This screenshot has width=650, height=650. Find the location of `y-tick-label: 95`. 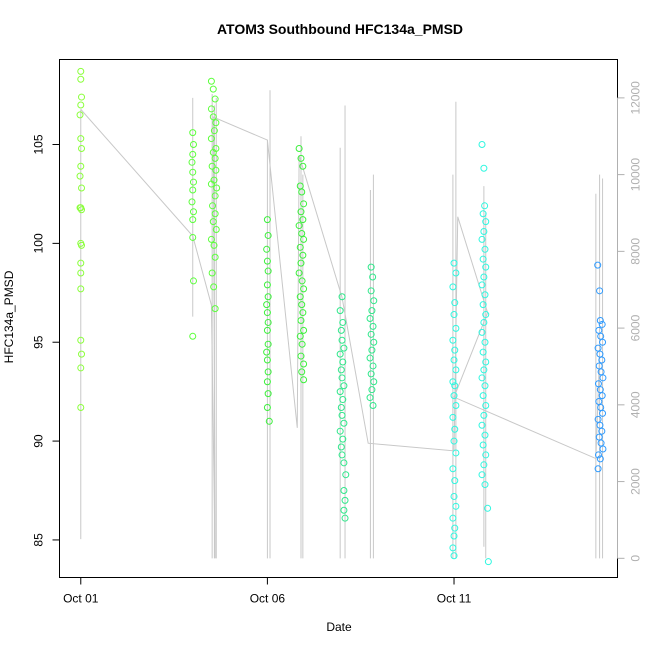

y-tick-label: 95 is located at coordinates (39, 342).